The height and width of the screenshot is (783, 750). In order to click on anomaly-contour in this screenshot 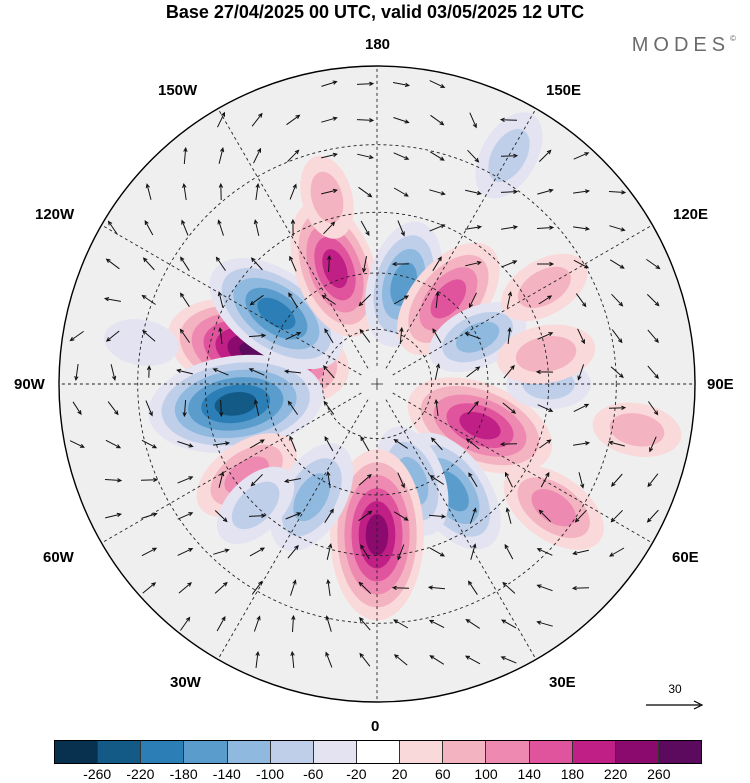, I will do `click(509, 155)`.